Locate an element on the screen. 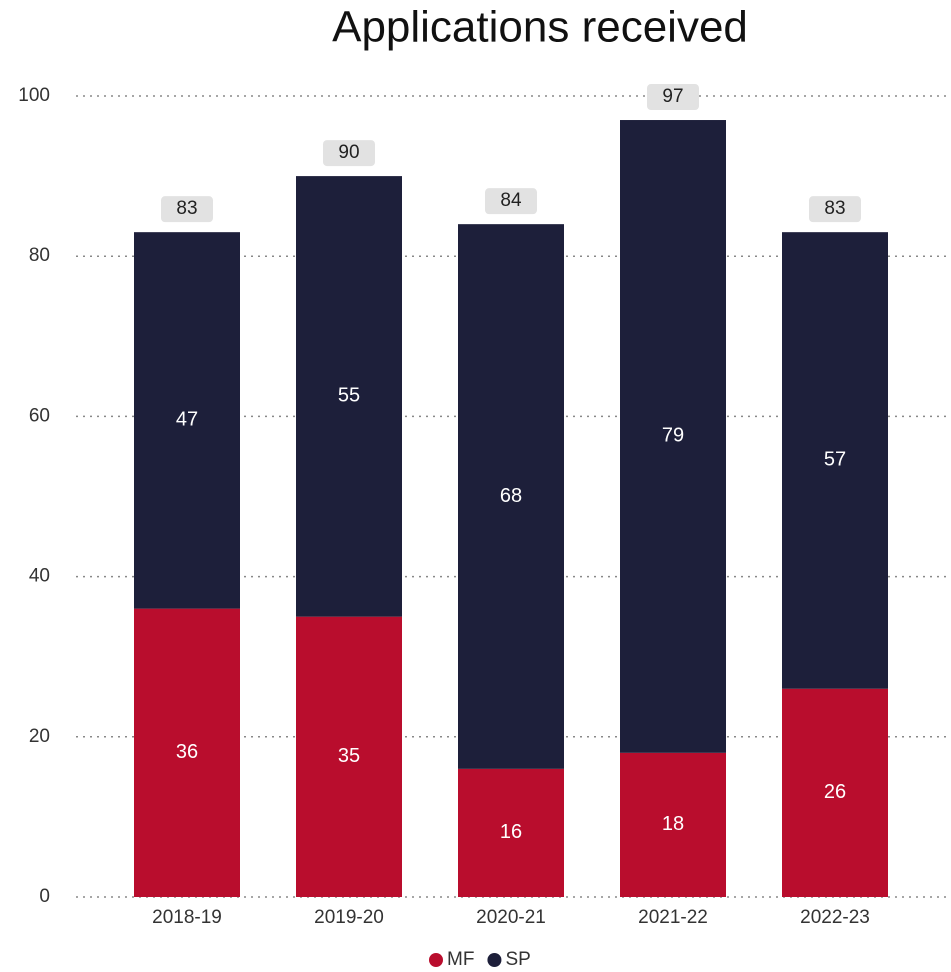 The image size is (951, 972). legend-label: SP is located at coordinates (517, 959).